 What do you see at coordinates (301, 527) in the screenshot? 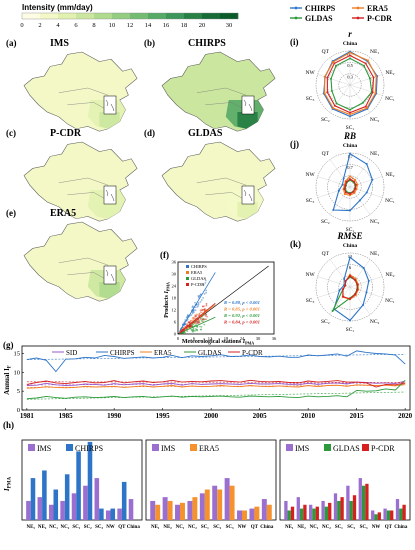
I see `bar-category-label: NE₂` at bounding box center [301, 527].